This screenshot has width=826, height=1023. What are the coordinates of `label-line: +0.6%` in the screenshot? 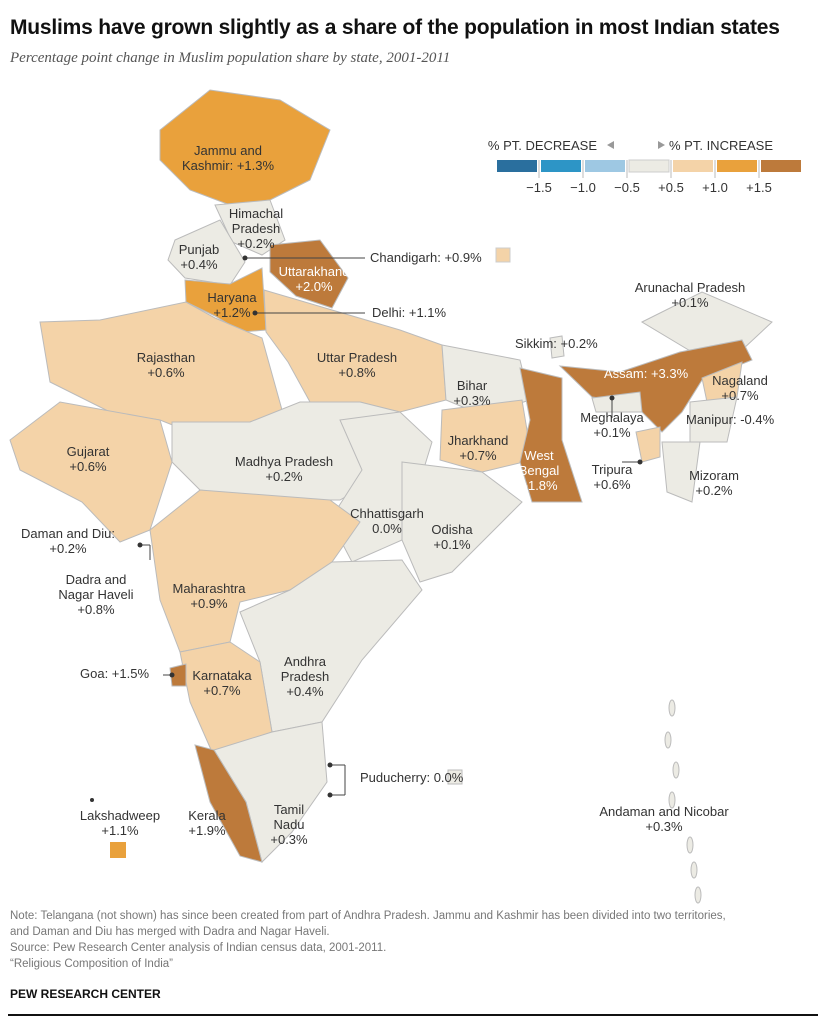 It's located at (166, 372).